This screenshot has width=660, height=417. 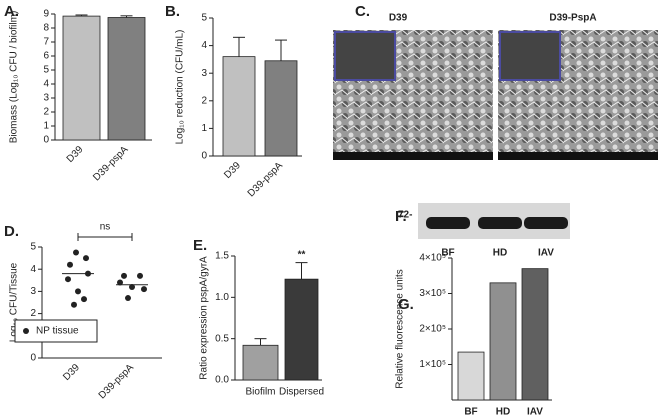 I want to click on image-label: D39, so click(x=398, y=18).